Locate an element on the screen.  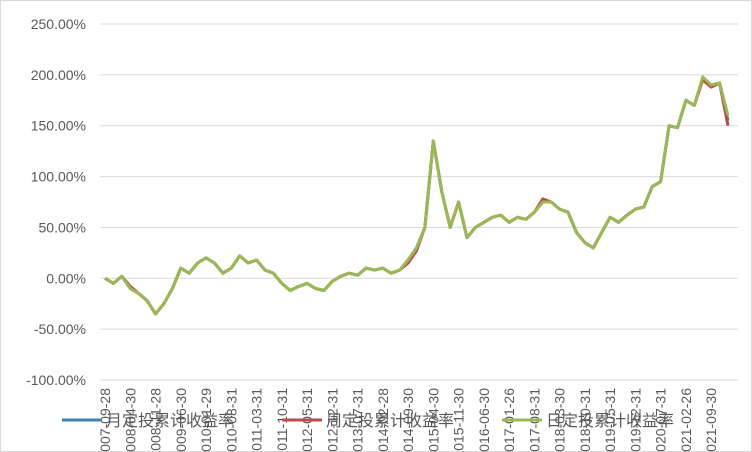
x-tick-label: 2014-09-30 is located at coordinates (408, 420).